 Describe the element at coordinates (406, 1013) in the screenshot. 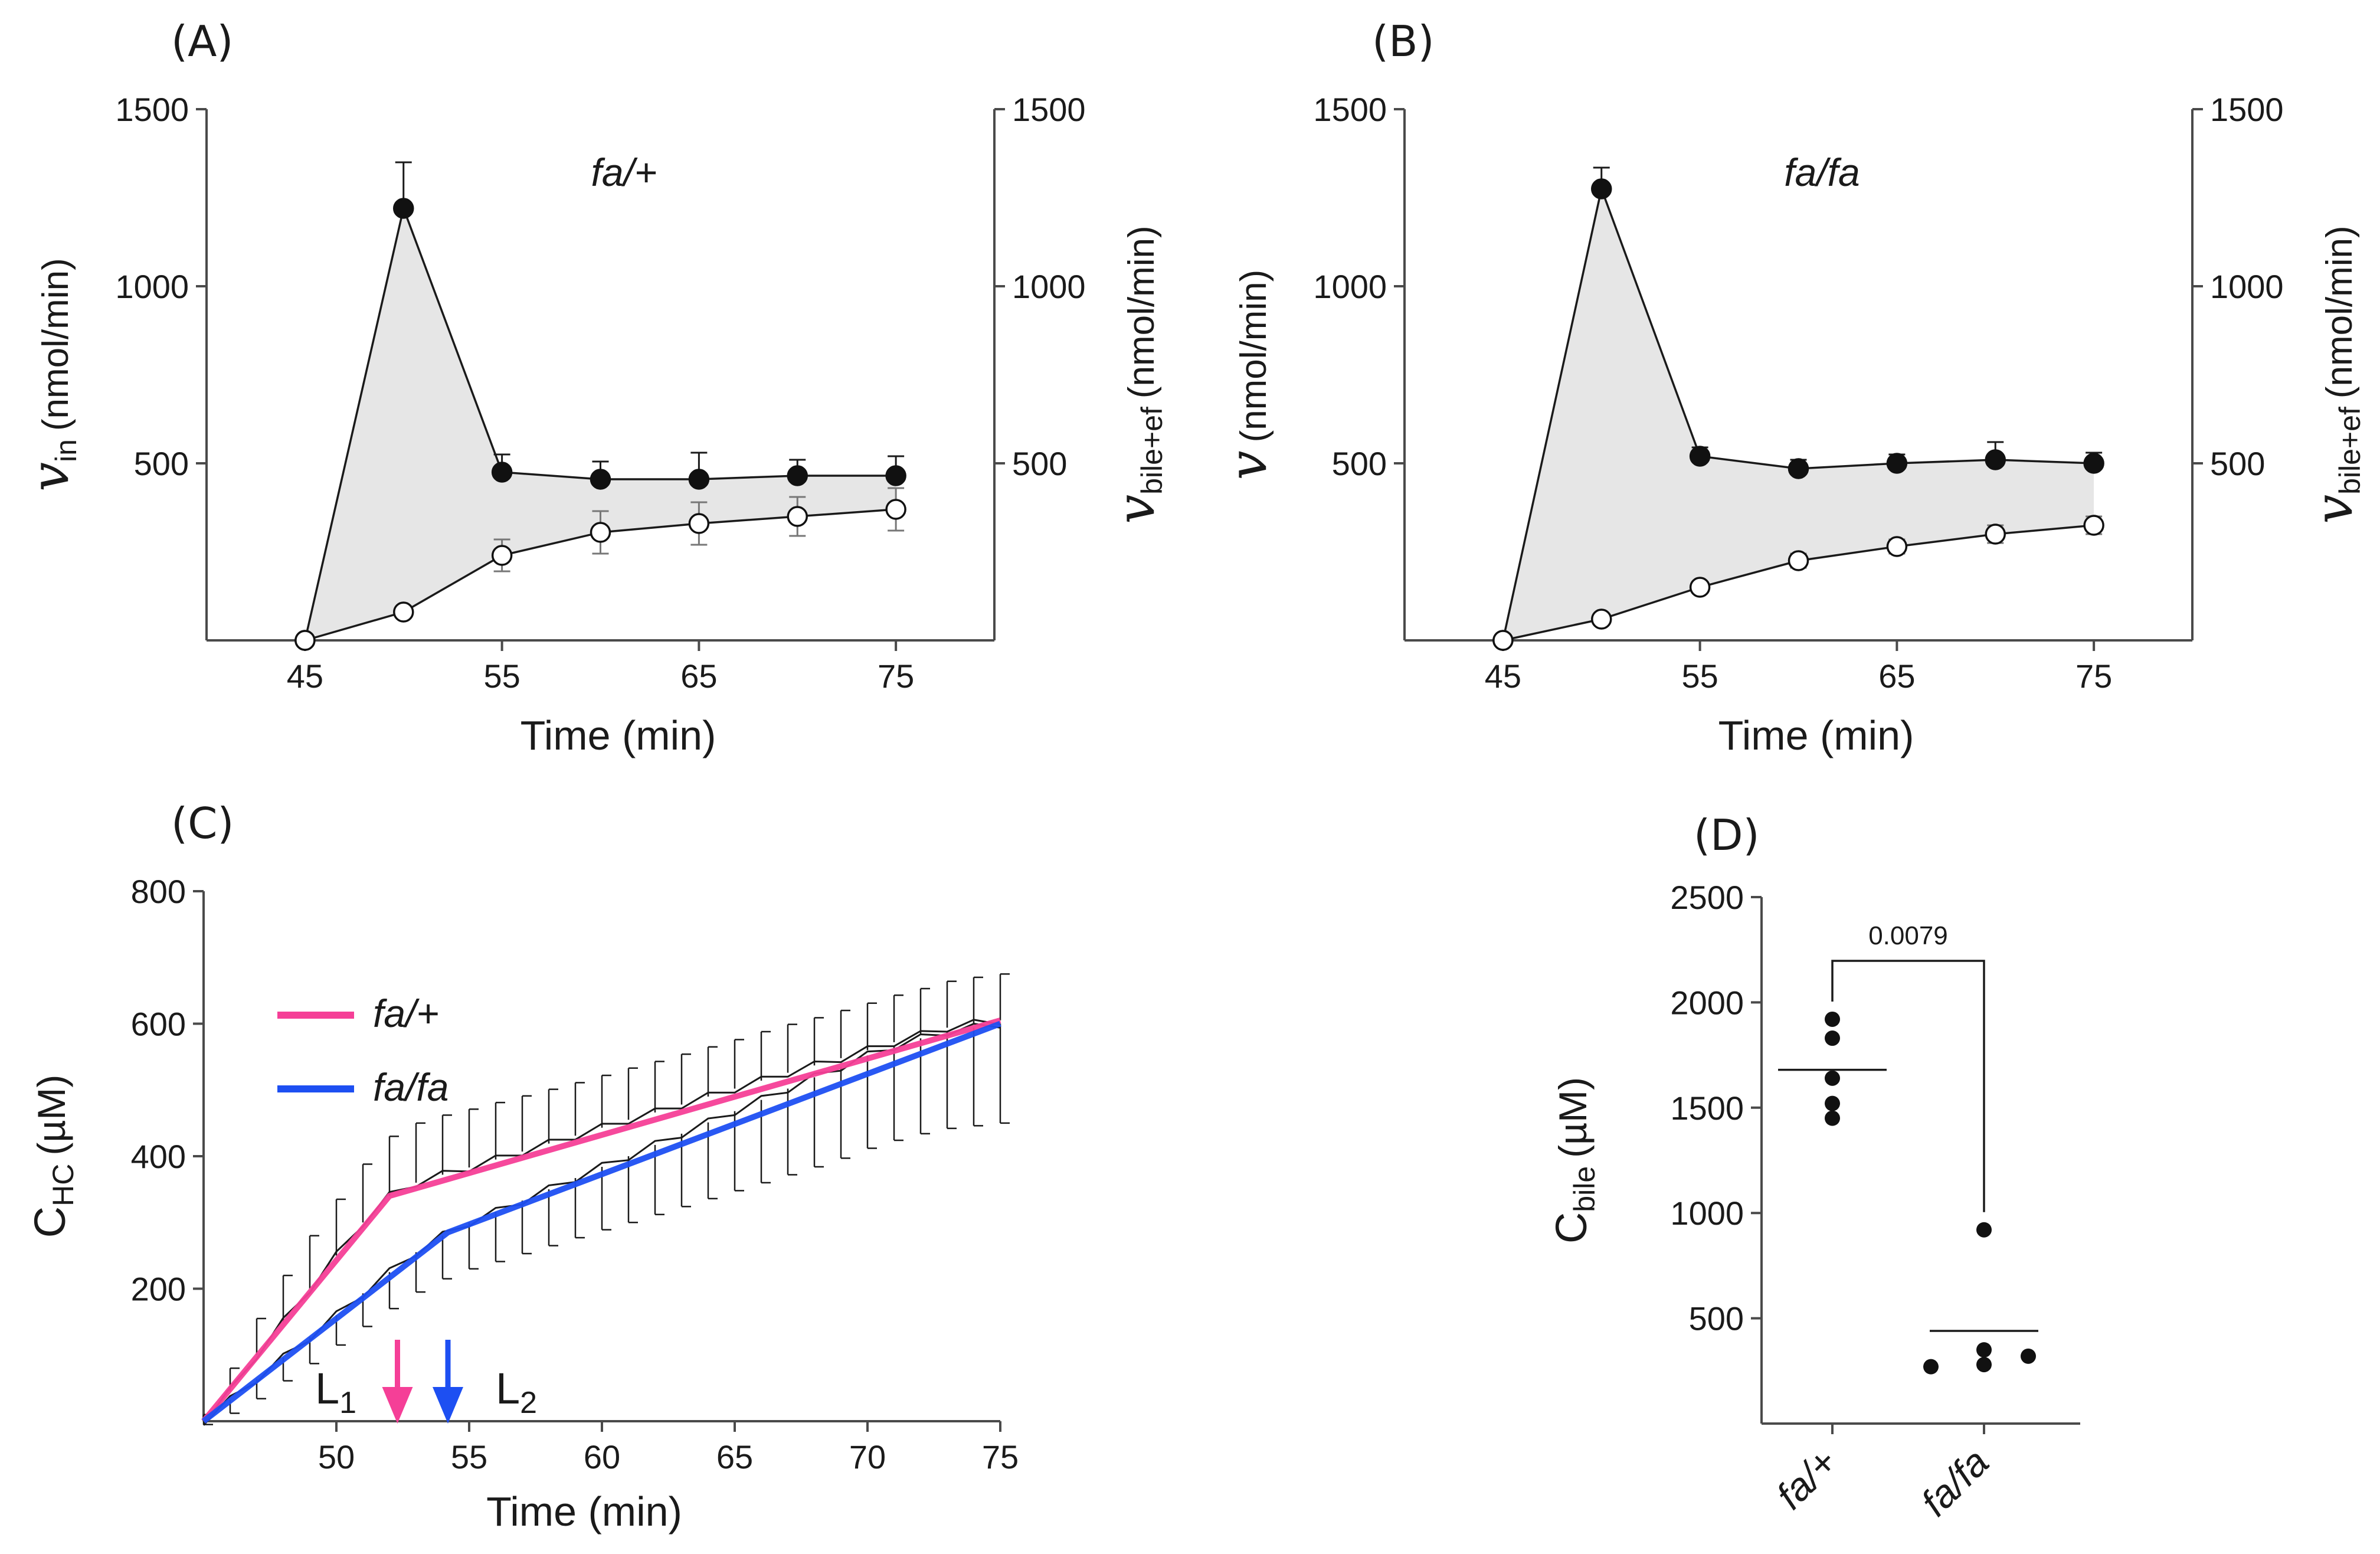

I see `legend-label: fa/+` at that location.